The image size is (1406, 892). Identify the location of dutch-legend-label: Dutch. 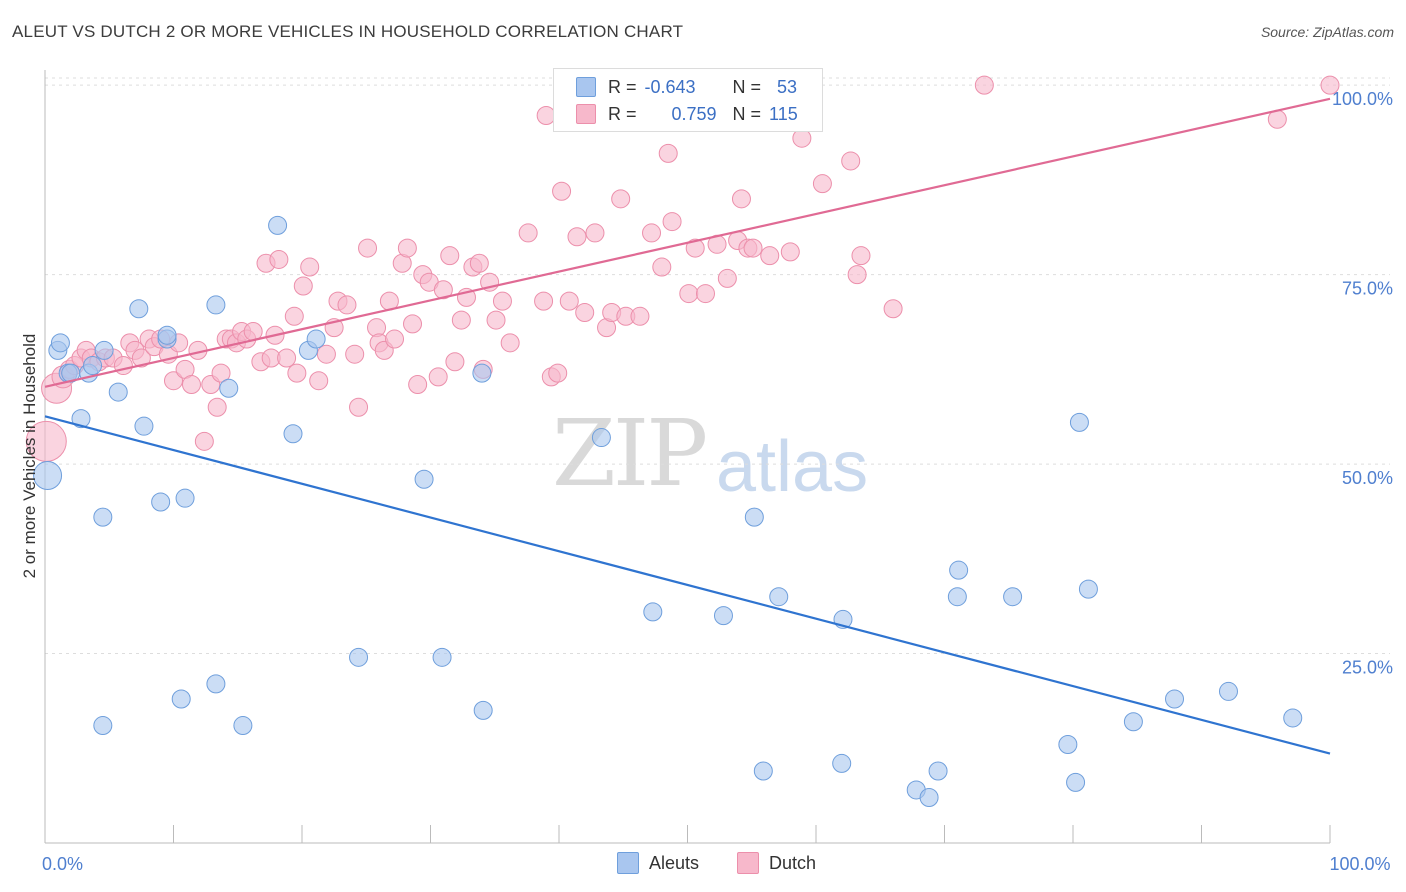
(793, 862).